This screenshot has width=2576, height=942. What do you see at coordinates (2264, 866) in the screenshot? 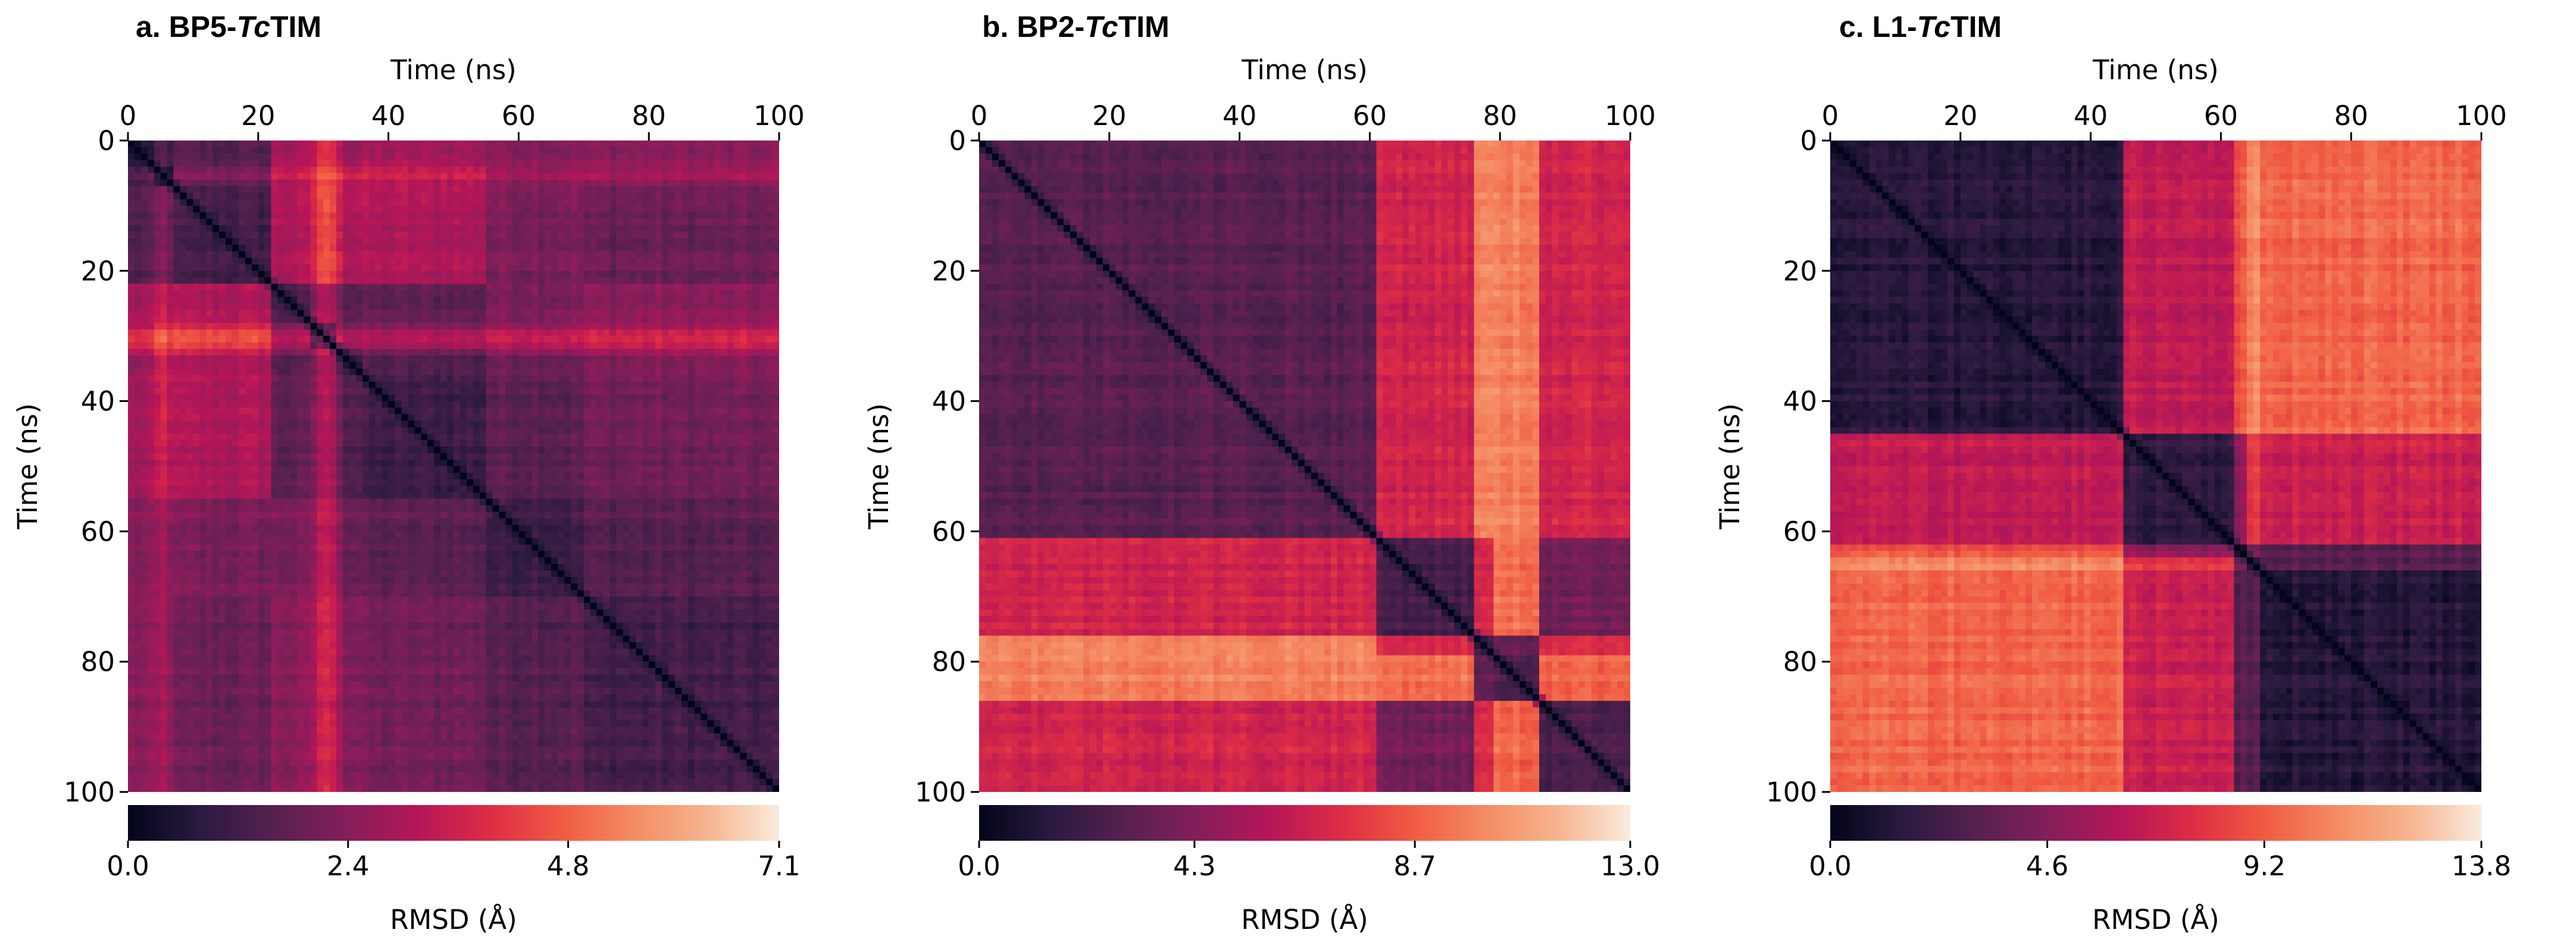
I see `colorbar-tick-label: 9.2` at bounding box center [2264, 866].